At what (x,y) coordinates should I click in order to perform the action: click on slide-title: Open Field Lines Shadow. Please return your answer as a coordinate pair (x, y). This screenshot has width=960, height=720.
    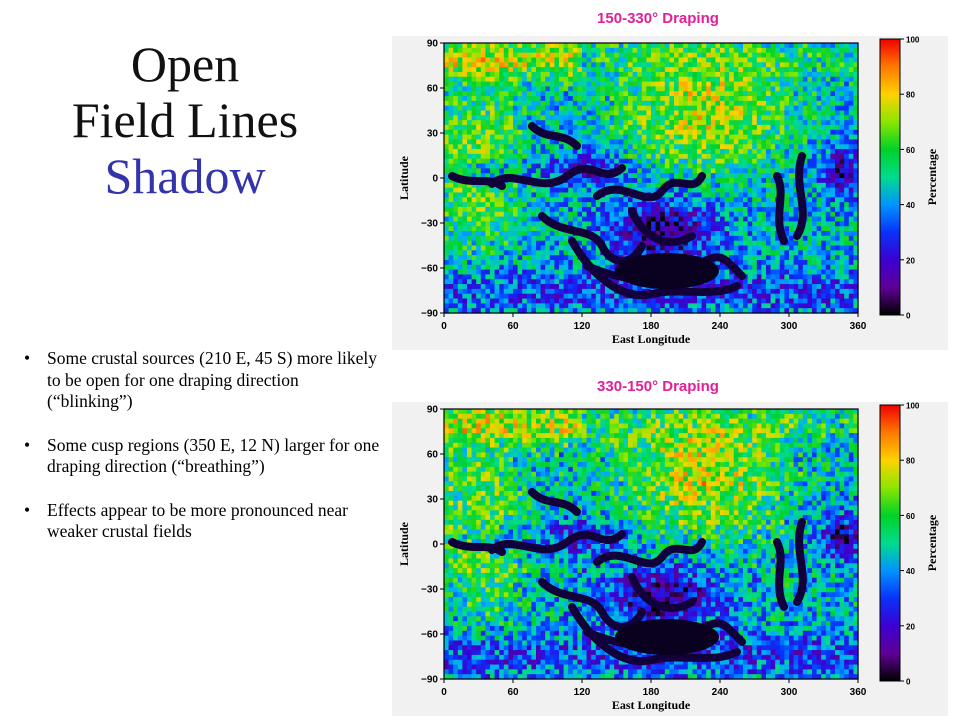
    Looking at the image, I should click on (185, 120).